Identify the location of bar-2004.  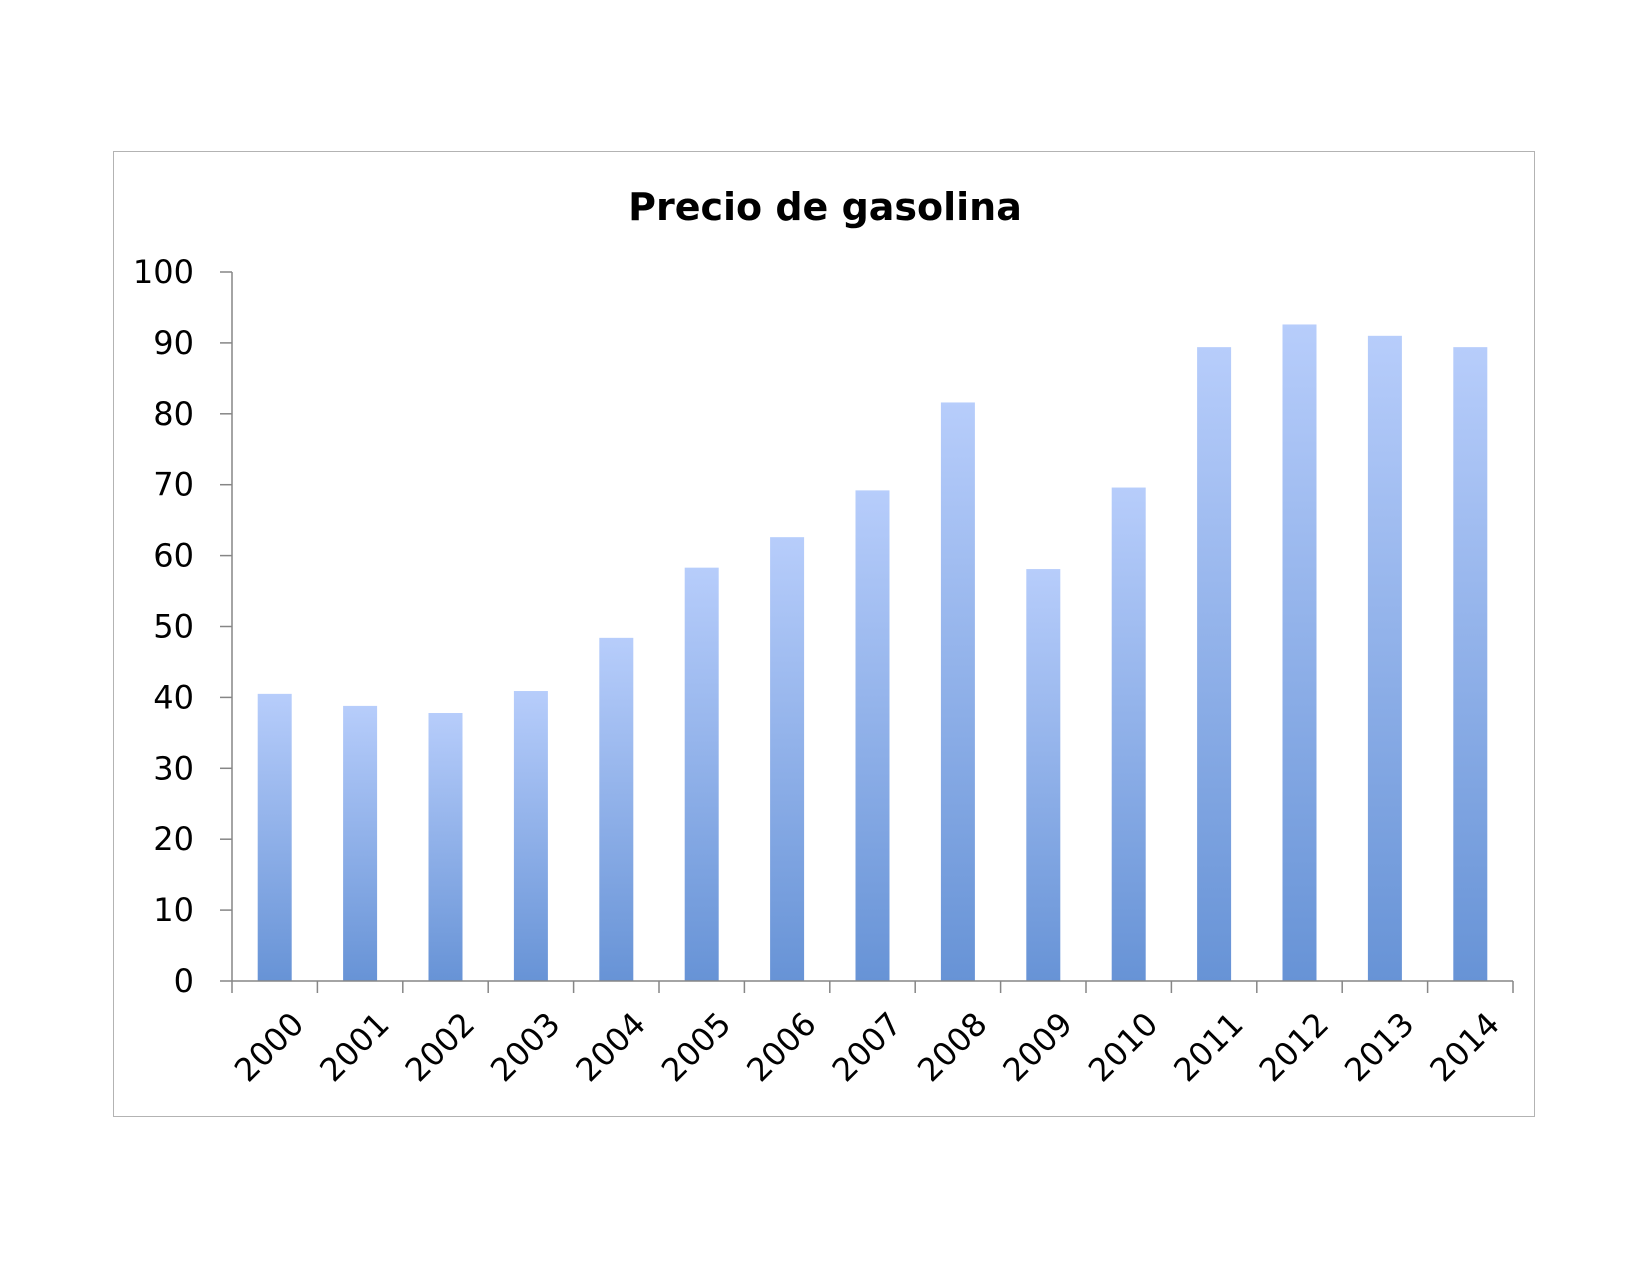
(616, 809).